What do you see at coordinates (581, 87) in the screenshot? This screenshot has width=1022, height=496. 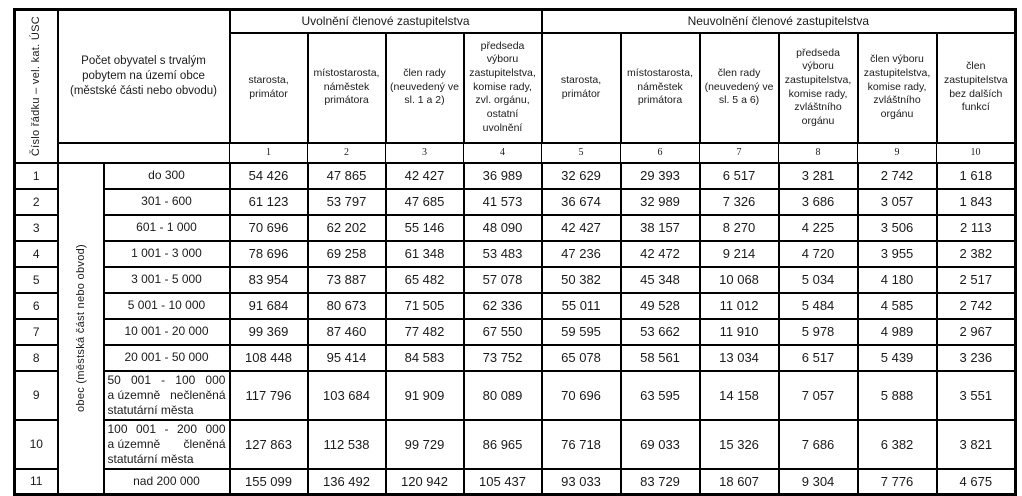 I see `column-header-5: starosta, primátor` at bounding box center [581, 87].